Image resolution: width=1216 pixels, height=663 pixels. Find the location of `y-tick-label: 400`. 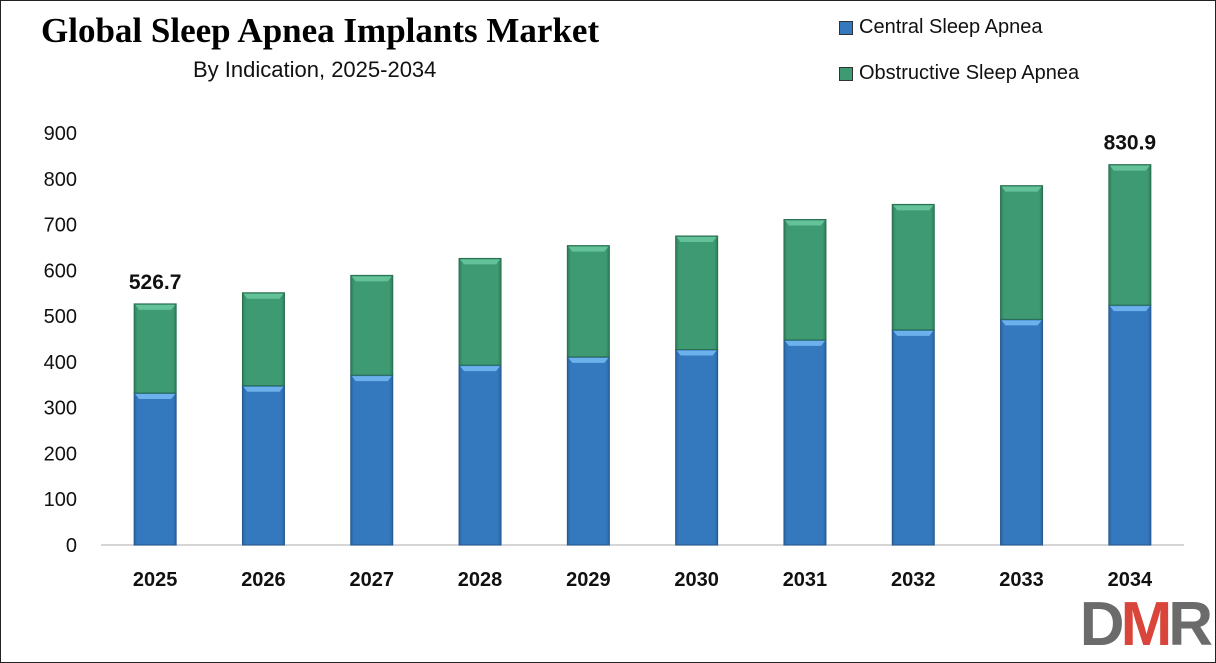

y-tick-label: 400 is located at coordinates (60, 363).